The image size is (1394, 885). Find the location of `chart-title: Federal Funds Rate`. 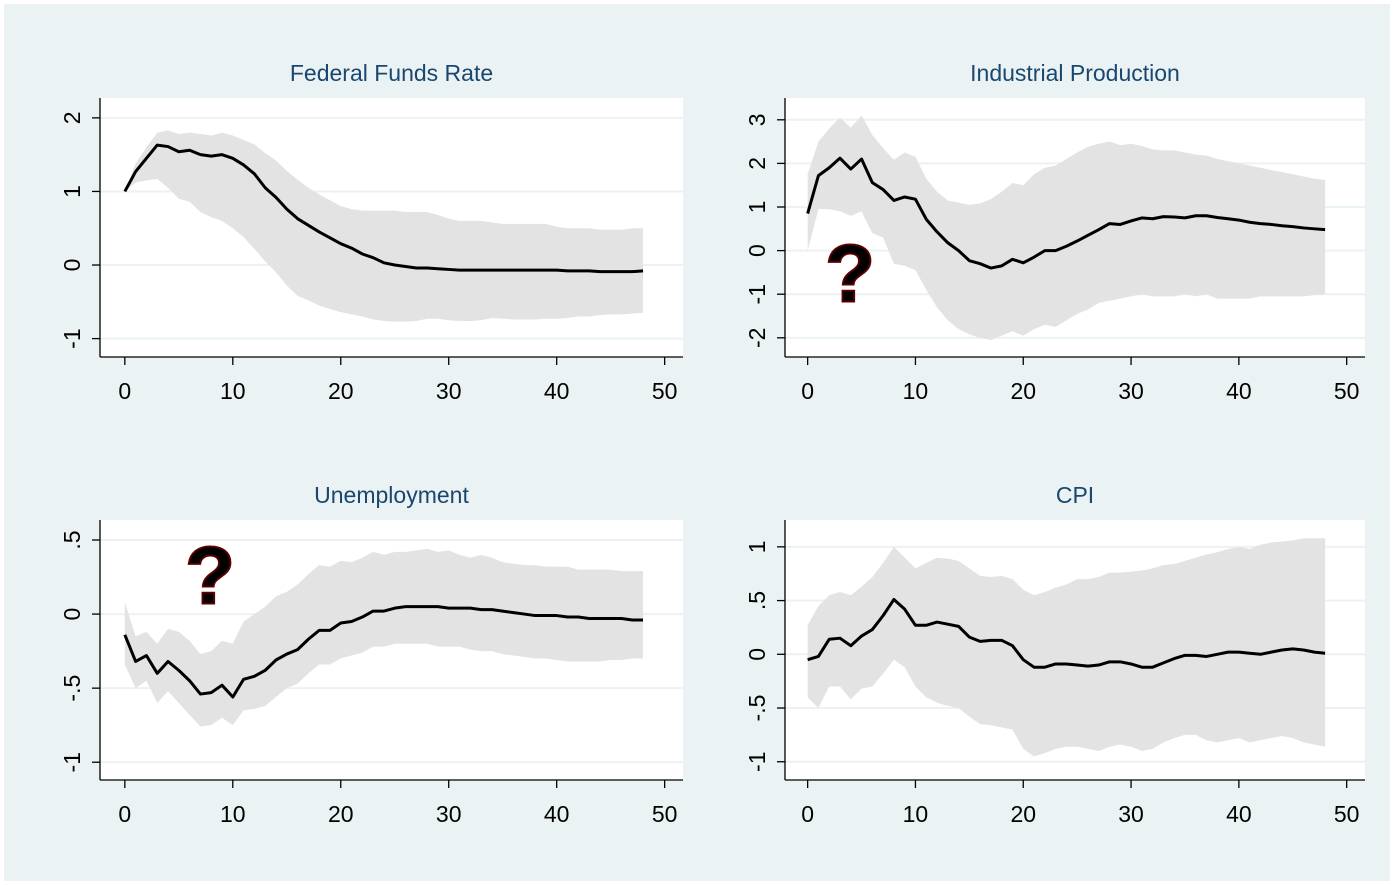

chart-title: Federal Funds Rate is located at coordinates (391, 73).